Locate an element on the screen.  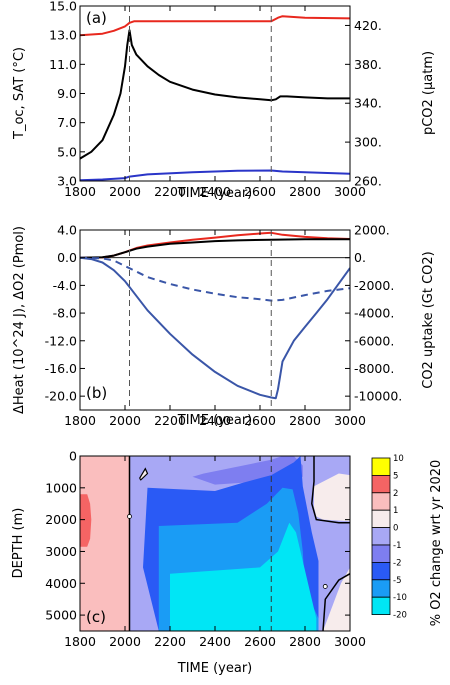
panel-b-ytick-label: -4.0 is located at coordinates (65, 285).